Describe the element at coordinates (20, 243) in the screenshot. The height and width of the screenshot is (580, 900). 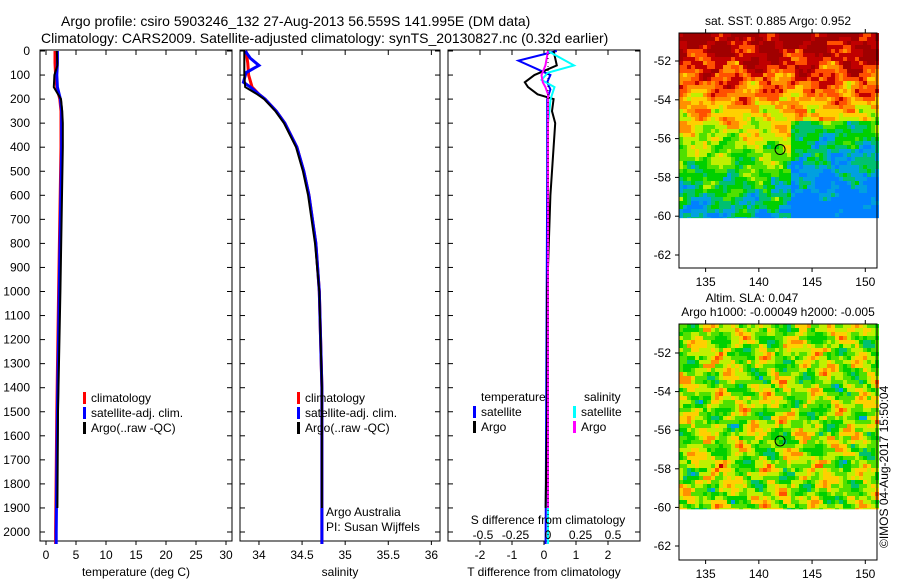
I see `y-tick-label: 800` at that location.